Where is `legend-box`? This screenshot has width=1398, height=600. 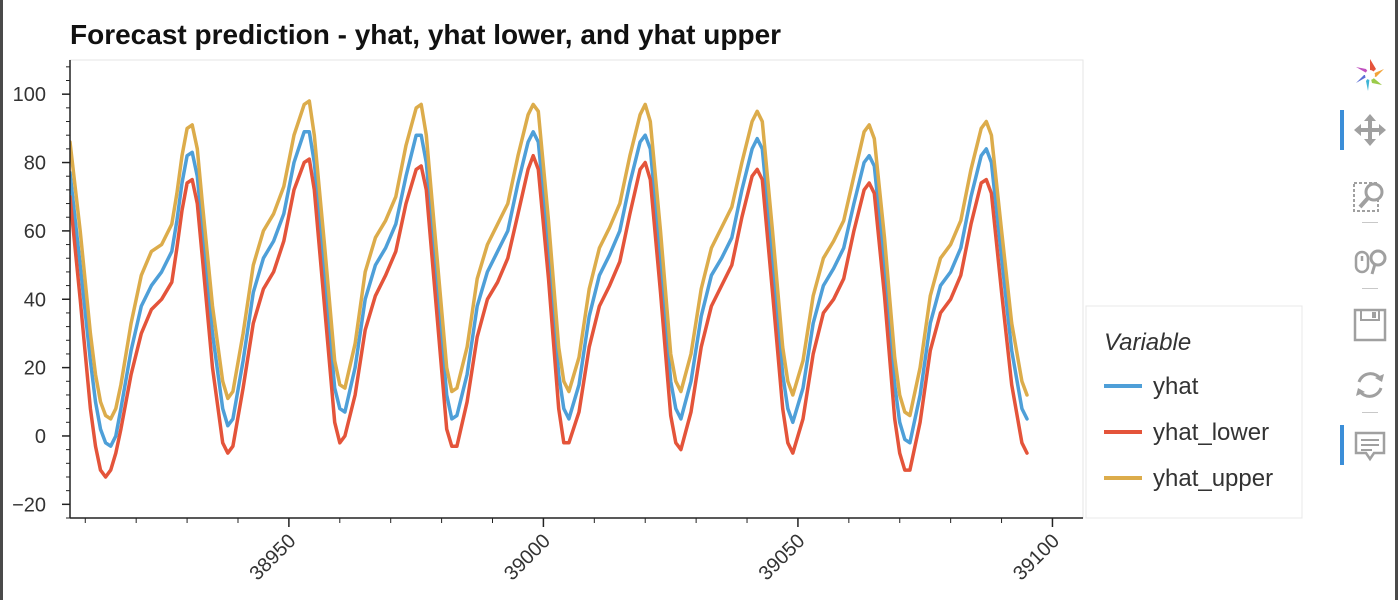 legend-box is located at coordinates (1194, 412).